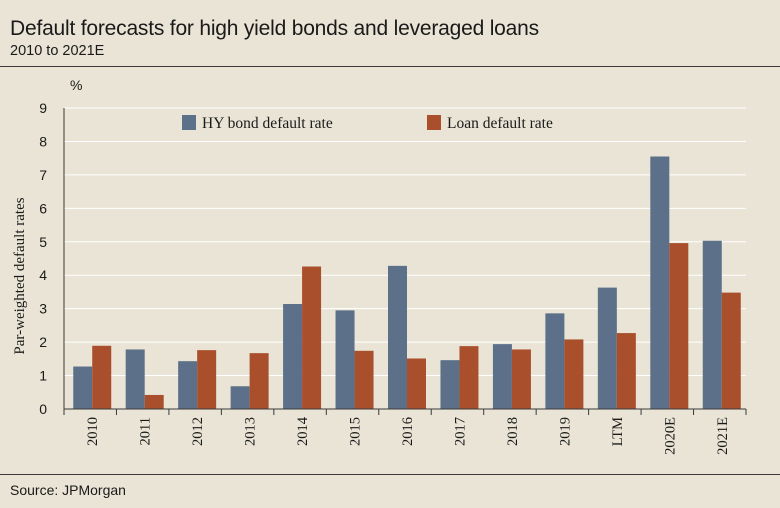 The width and height of the screenshot is (780, 508). I want to click on legend-label-loan: Loan default rate, so click(500, 123).